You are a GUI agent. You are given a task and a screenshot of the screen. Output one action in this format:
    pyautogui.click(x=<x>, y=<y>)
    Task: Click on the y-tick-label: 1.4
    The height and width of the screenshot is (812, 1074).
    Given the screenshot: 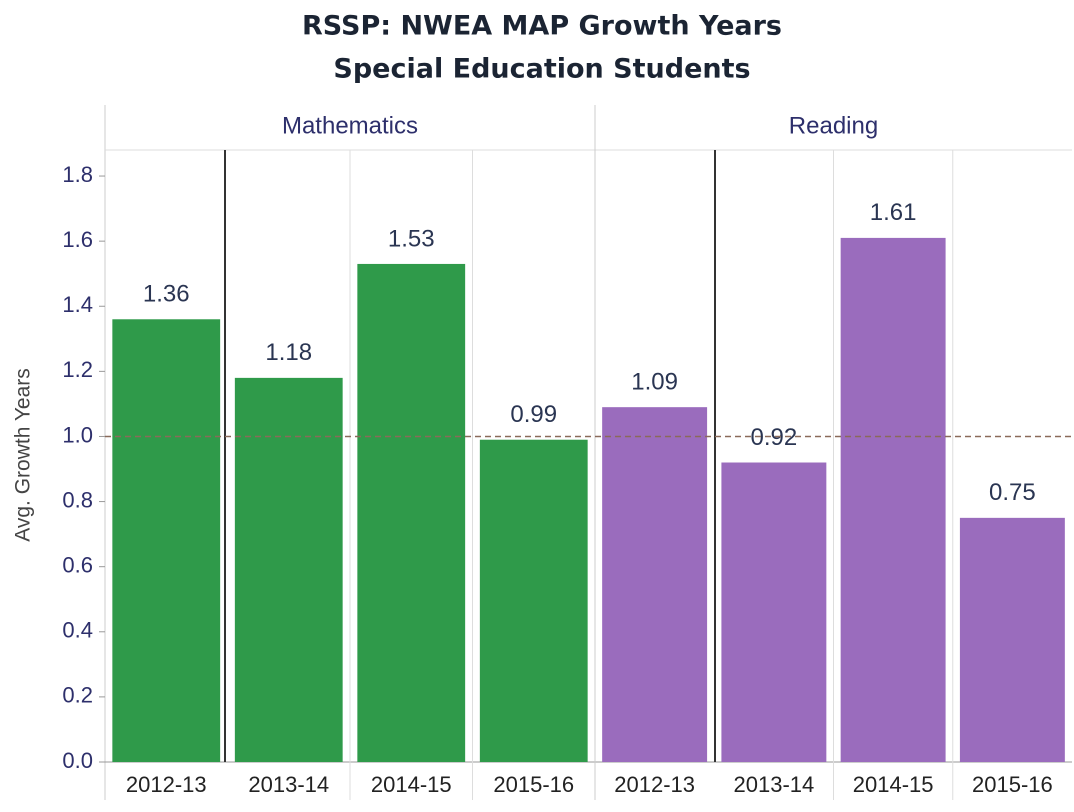 What is the action you would take?
    pyautogui.click(x=77, y=304)
    